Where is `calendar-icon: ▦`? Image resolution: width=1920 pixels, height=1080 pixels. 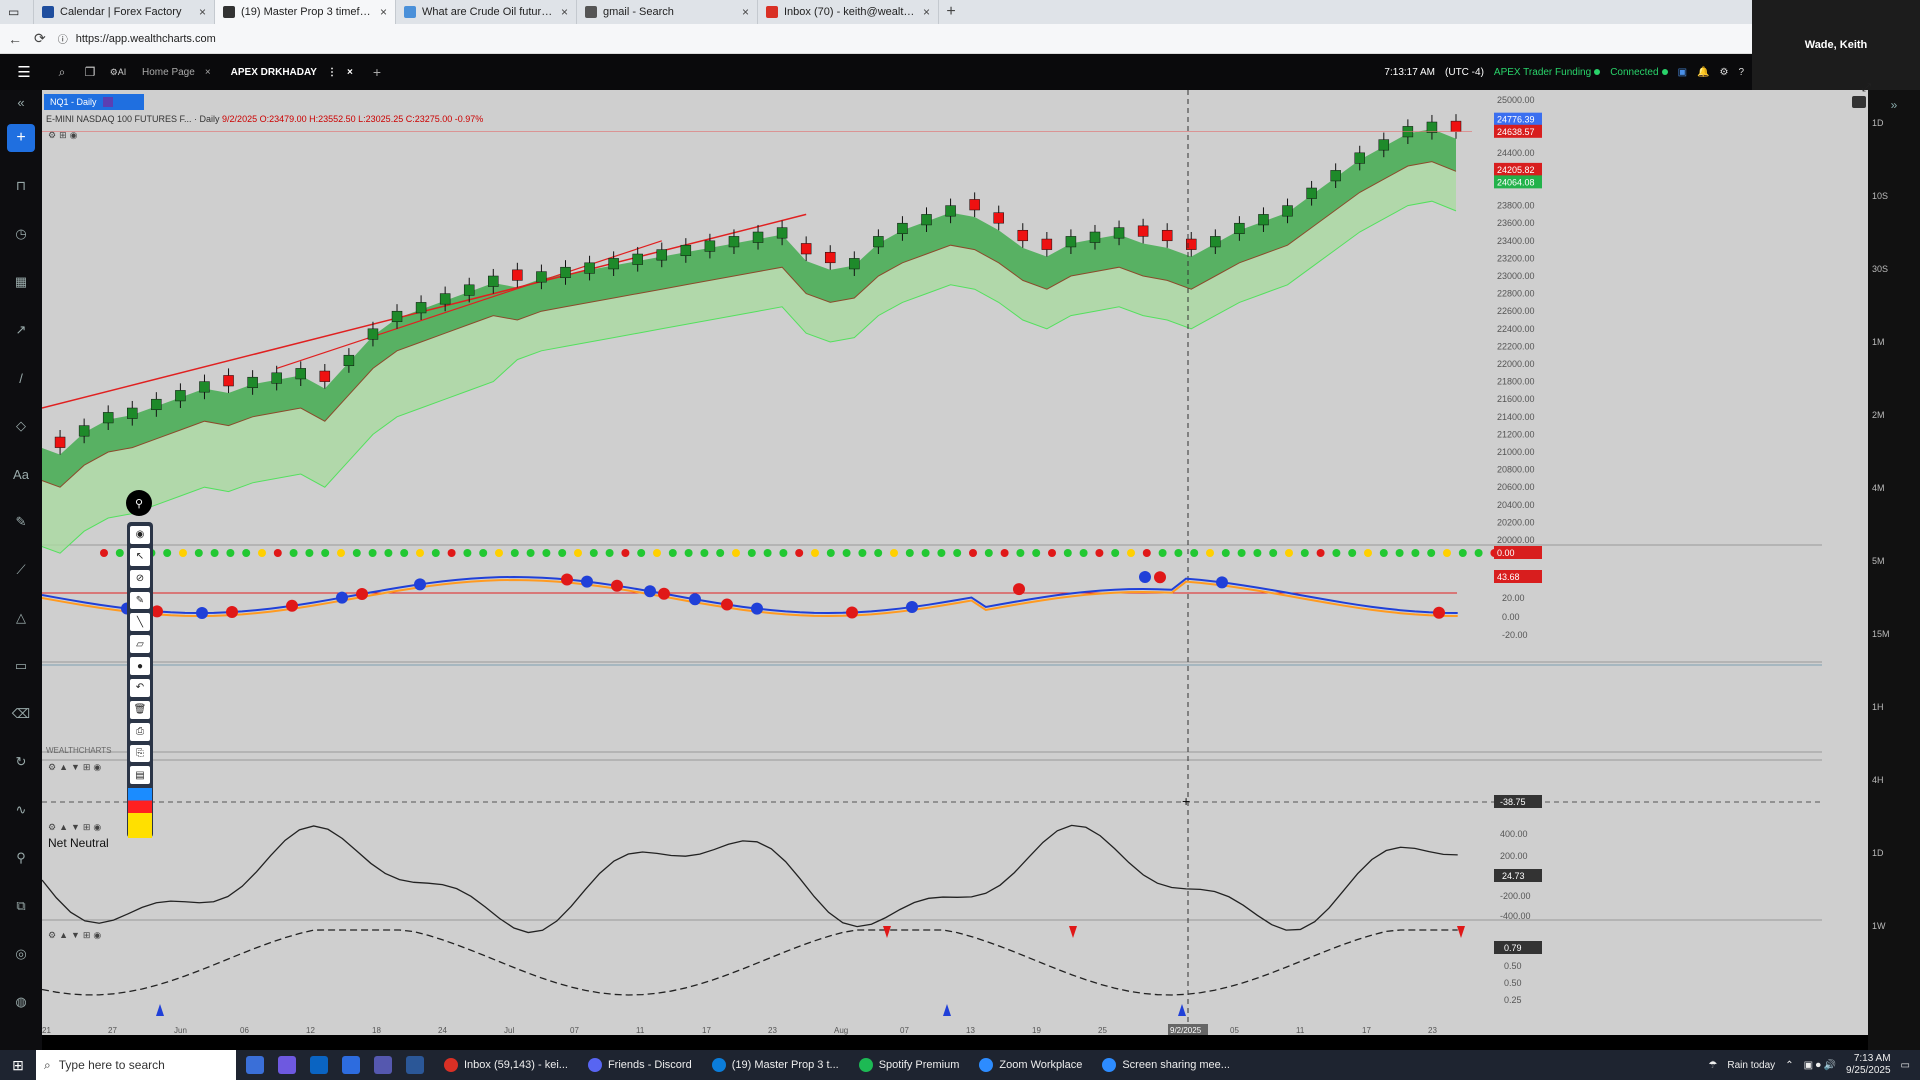 calendar-icon: ▦ is located at coordinates (21, 281).